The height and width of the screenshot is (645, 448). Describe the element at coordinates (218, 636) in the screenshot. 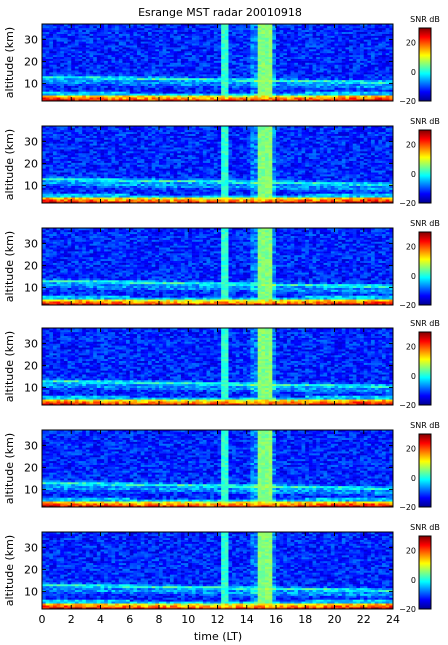

I see `x-axis-label: time (LT)` at that location.